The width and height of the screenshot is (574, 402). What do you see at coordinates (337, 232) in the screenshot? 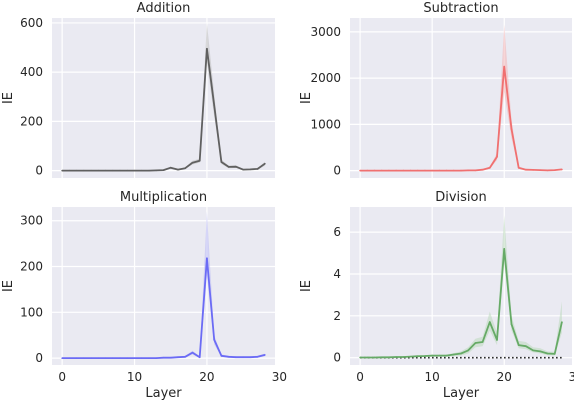
I see `y-tick-label: 6` at bounding box center [337, 232].